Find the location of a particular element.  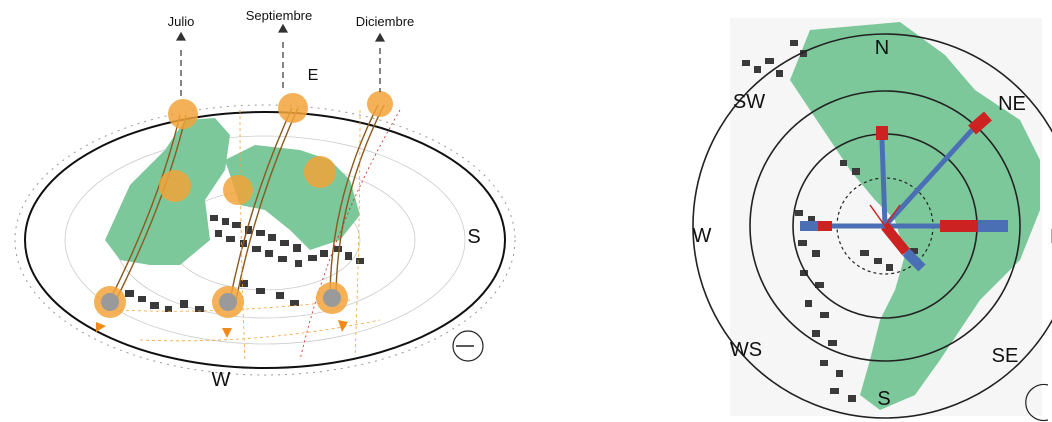

sun-septiembre-mid is located at coordinates (238, 190).